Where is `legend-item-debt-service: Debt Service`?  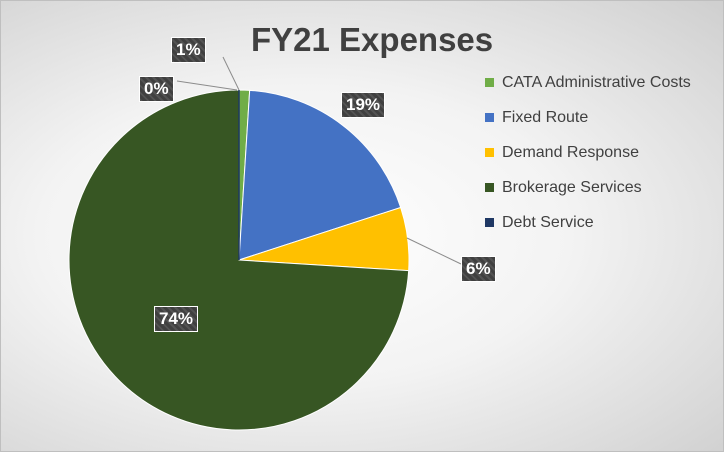 legend-item-debt-service: Debt Service is located at coordinates (588, 222).